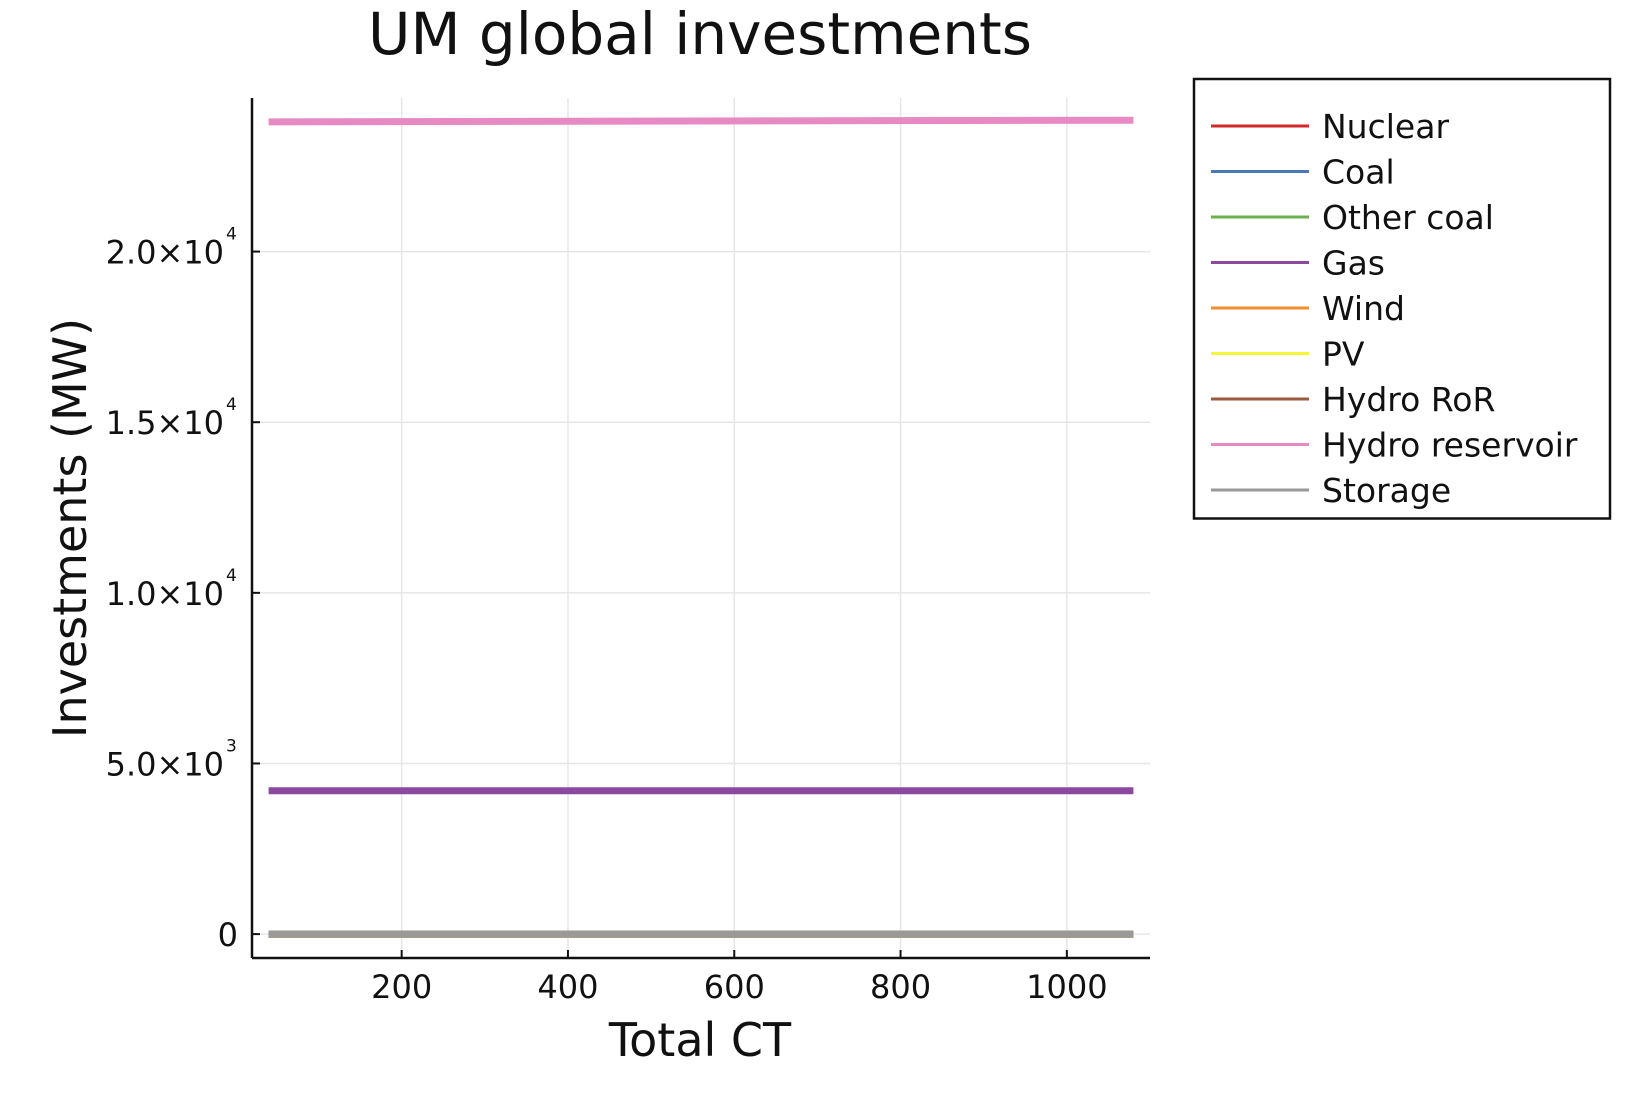  What do you see at coordinates (1385, 126) in the screenshot?
I see `legend-label-nuclear: Nuclear` at bounding box center [1385, 126].